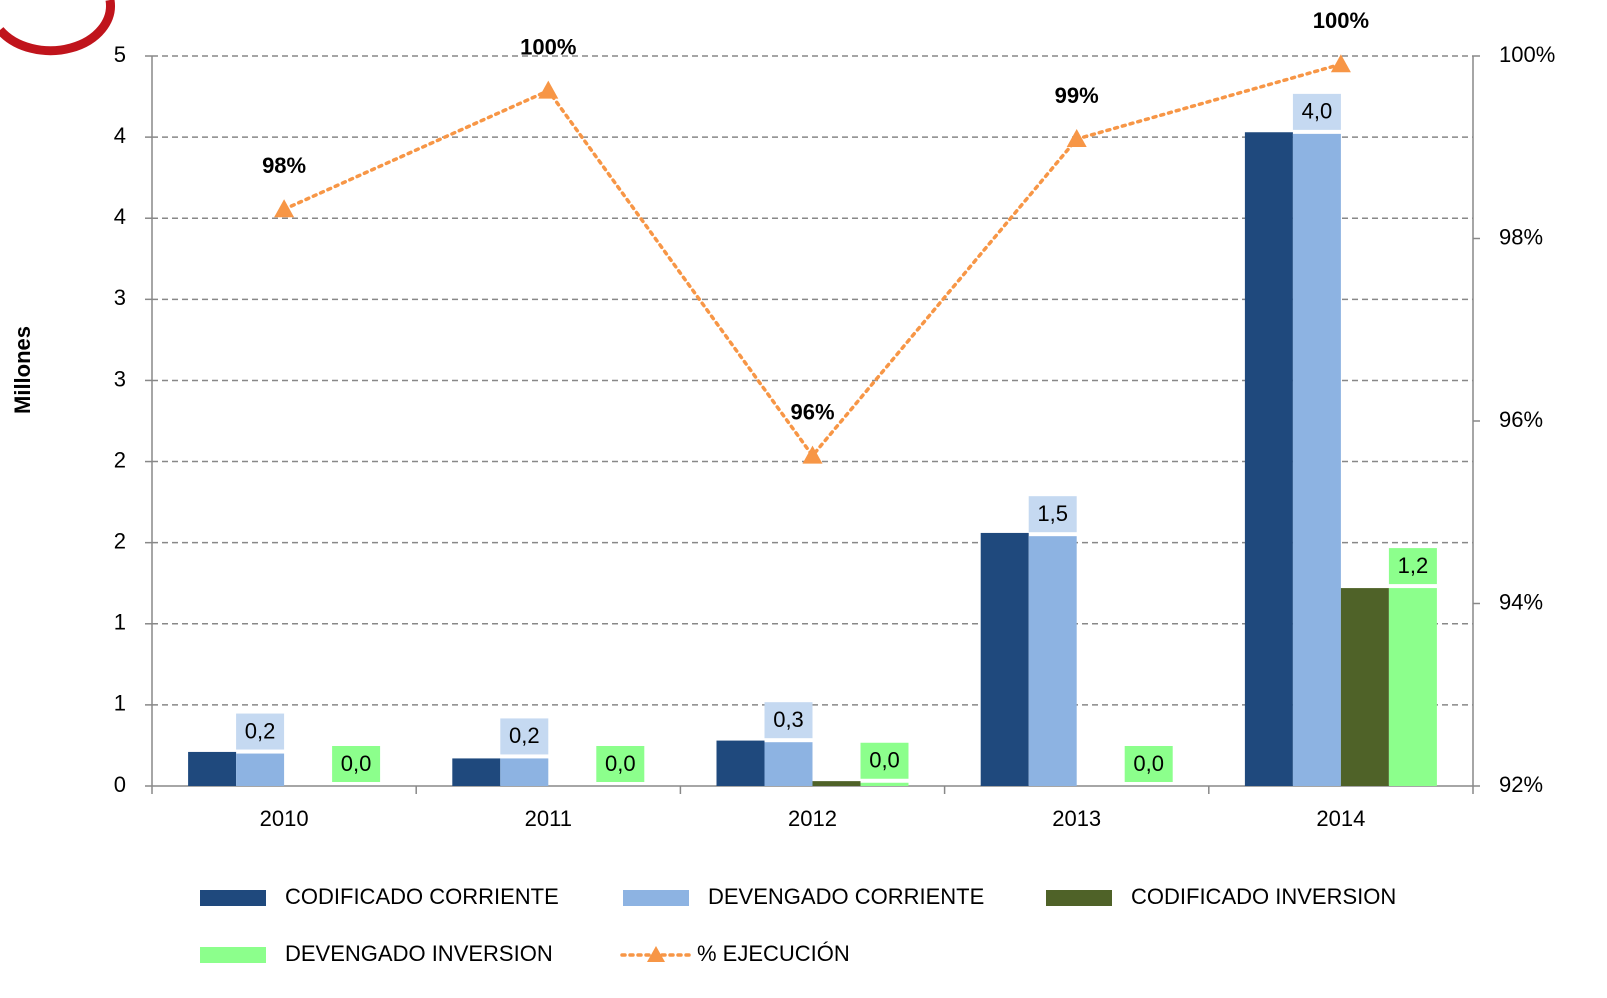 The height and width of the screenshot is (998, 1607). I want to click on x-tick-label: 2013, so click(1076, 818).